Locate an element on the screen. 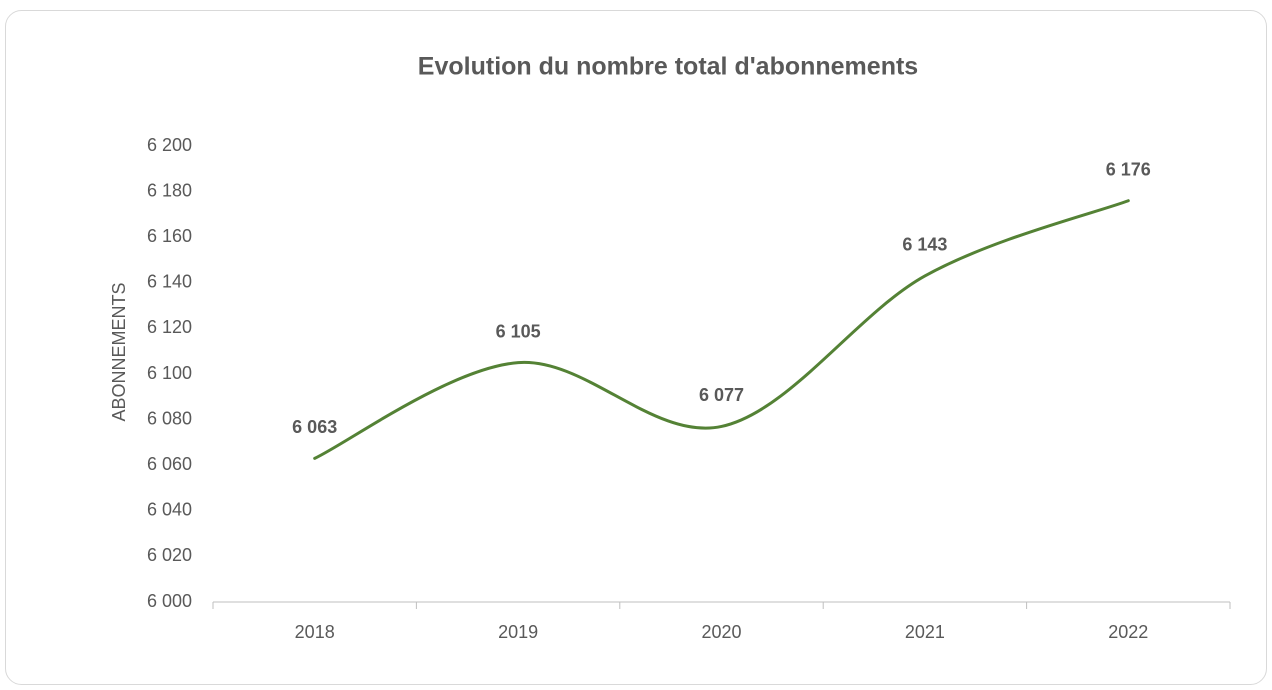  y-tick-label: 6 060 is located at coordinates (169, 464).